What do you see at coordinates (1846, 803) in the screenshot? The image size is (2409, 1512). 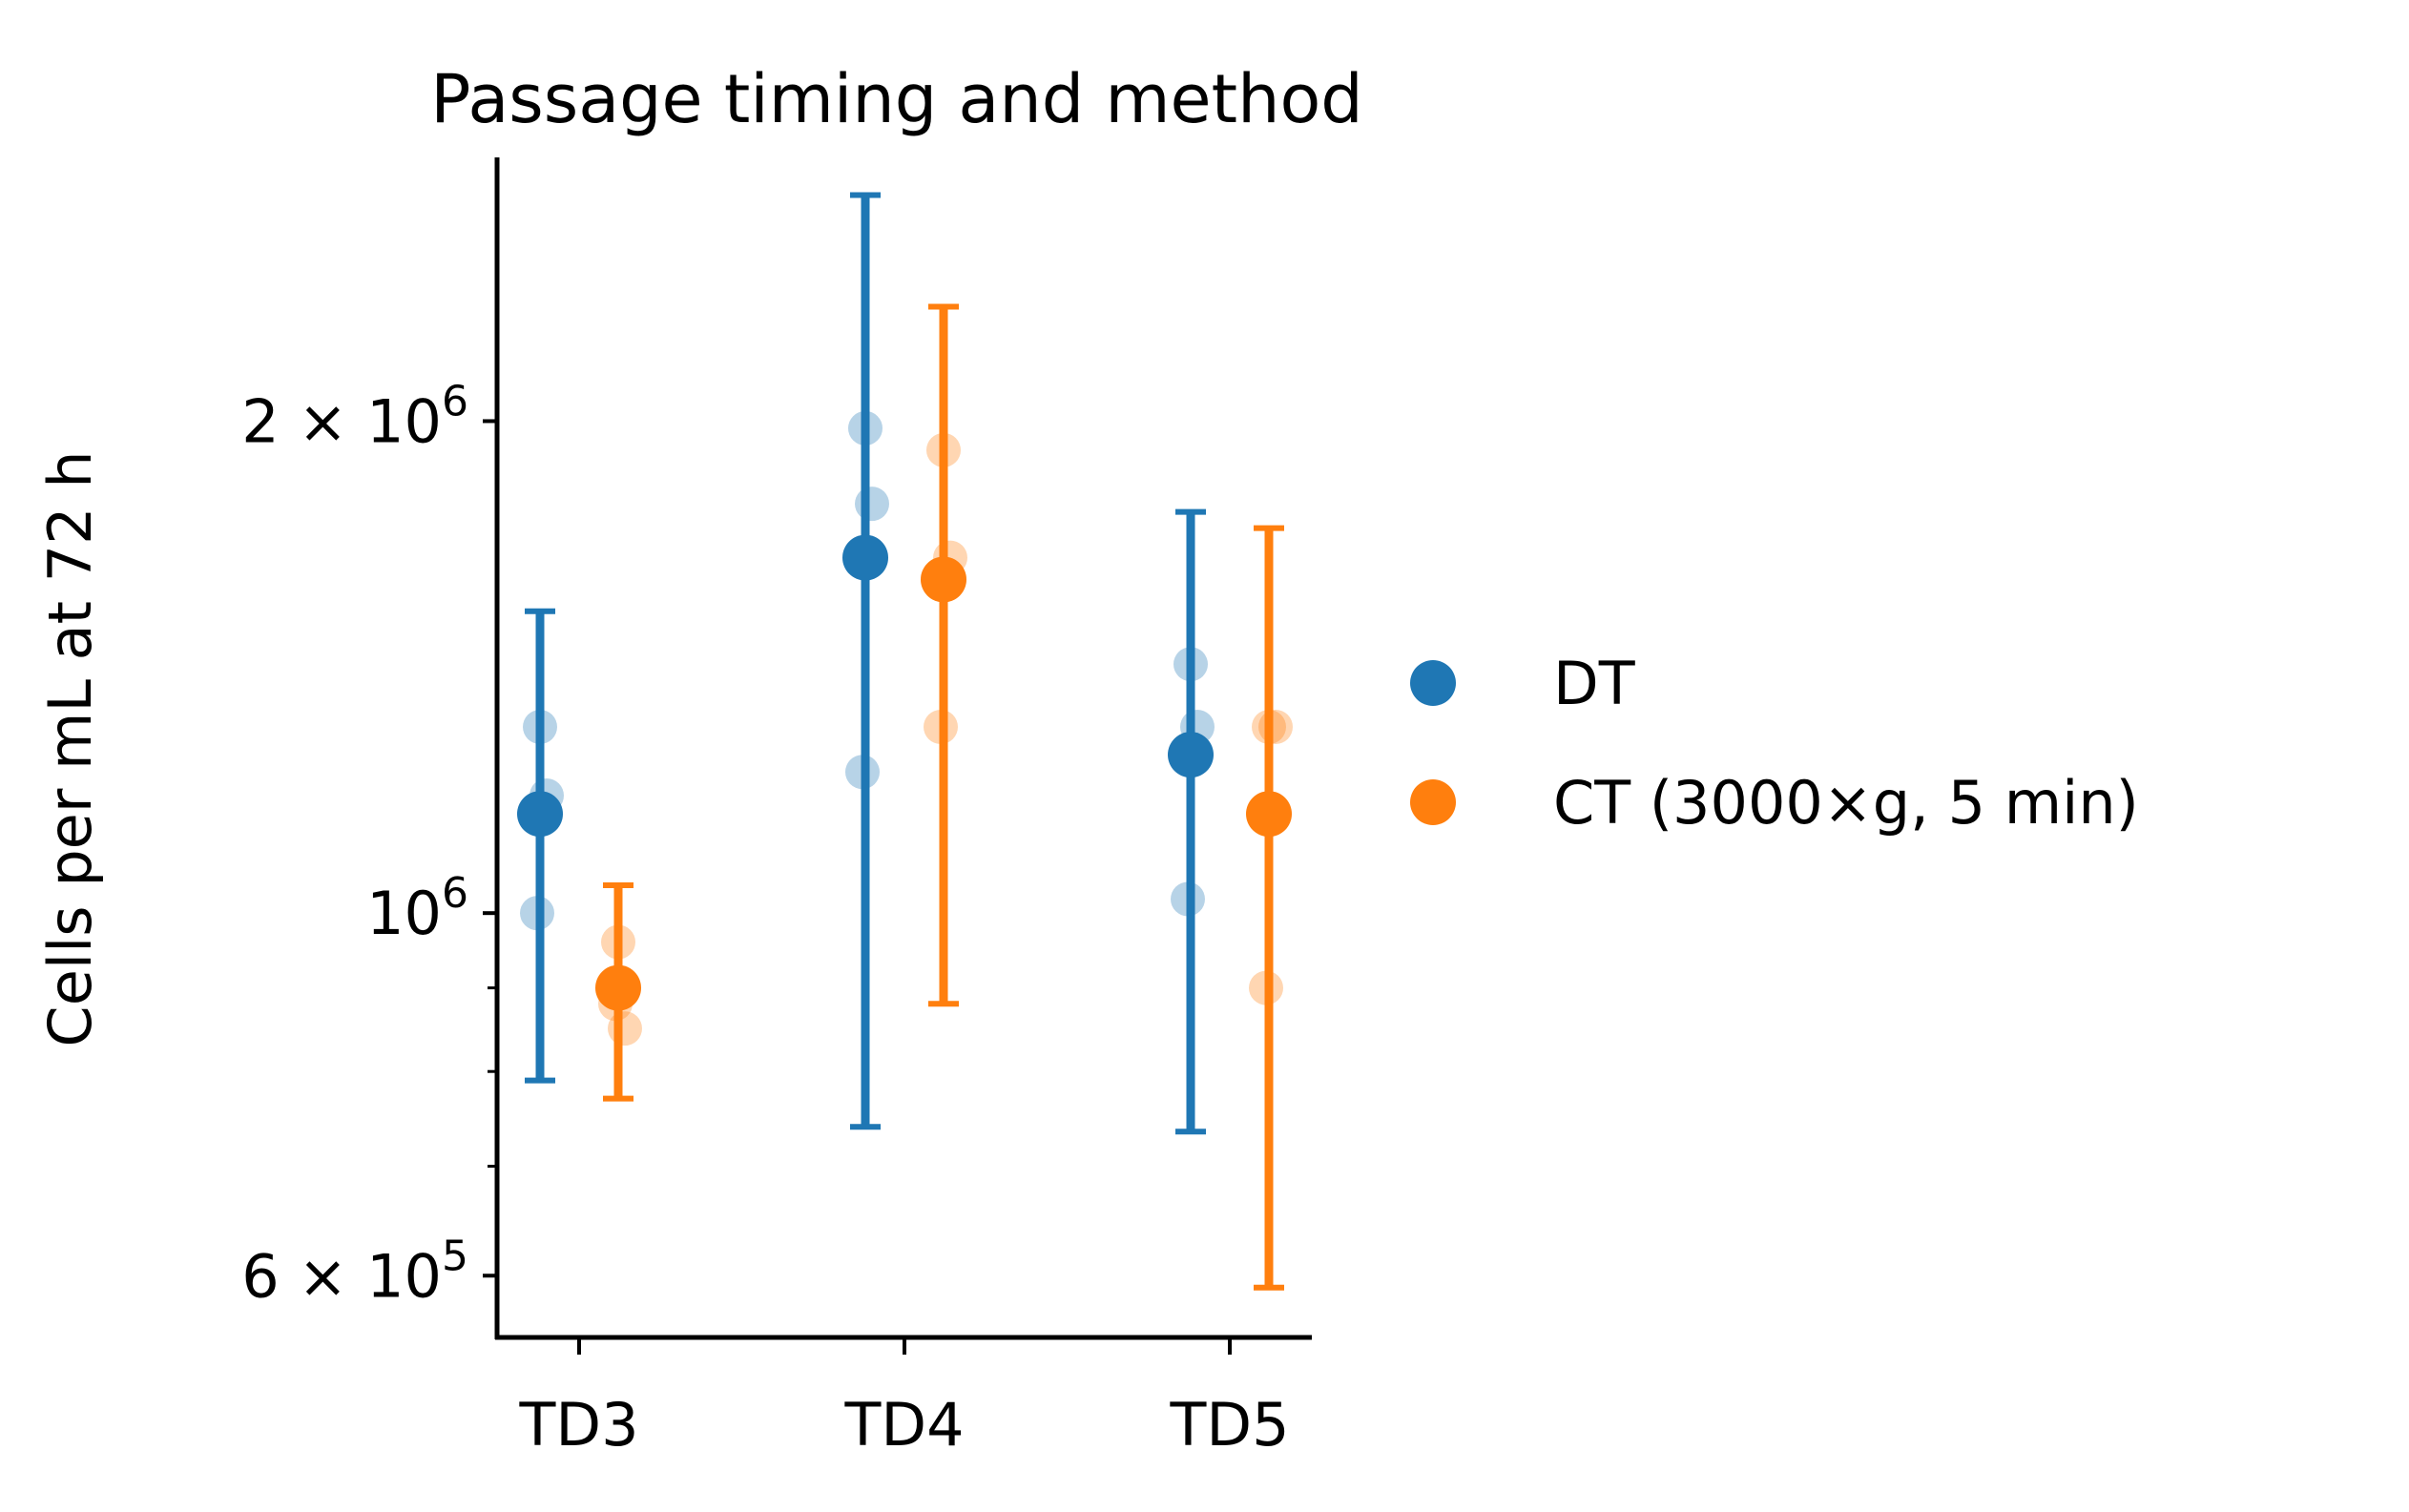 I see `legend-label: CT (3000×g, 5 min)` at bounding box center [1846, 803].